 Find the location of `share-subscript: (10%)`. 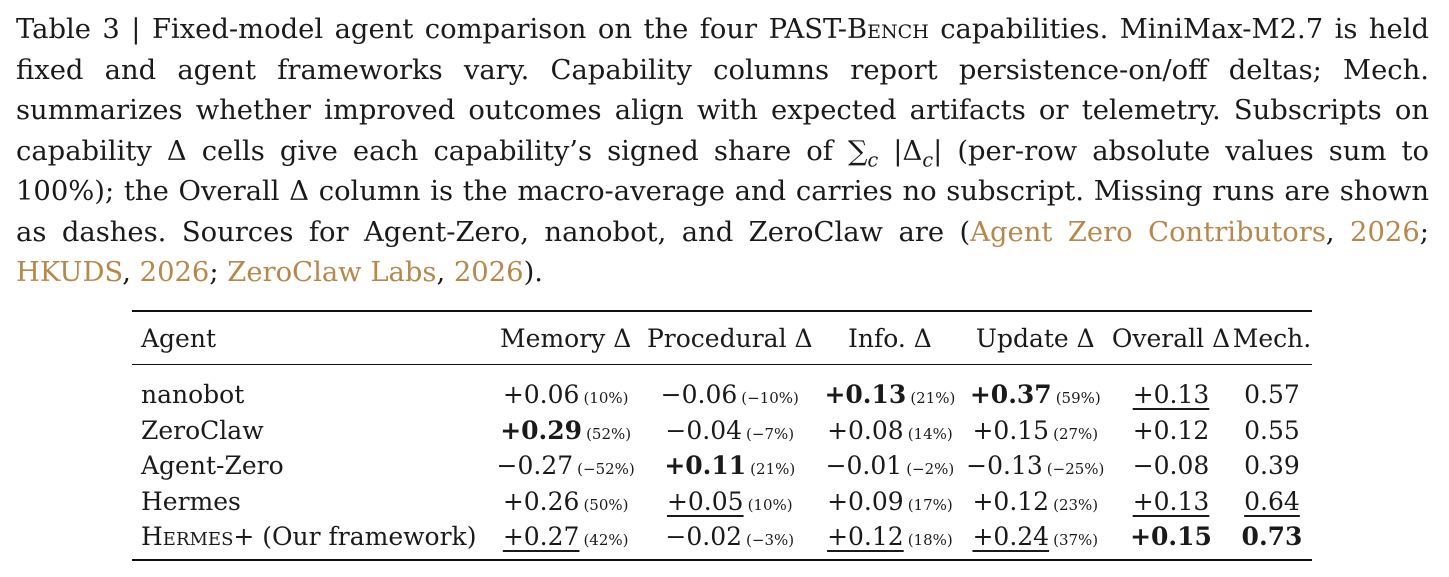

share-subscript: (10%) is located at coordinates (606, 398).